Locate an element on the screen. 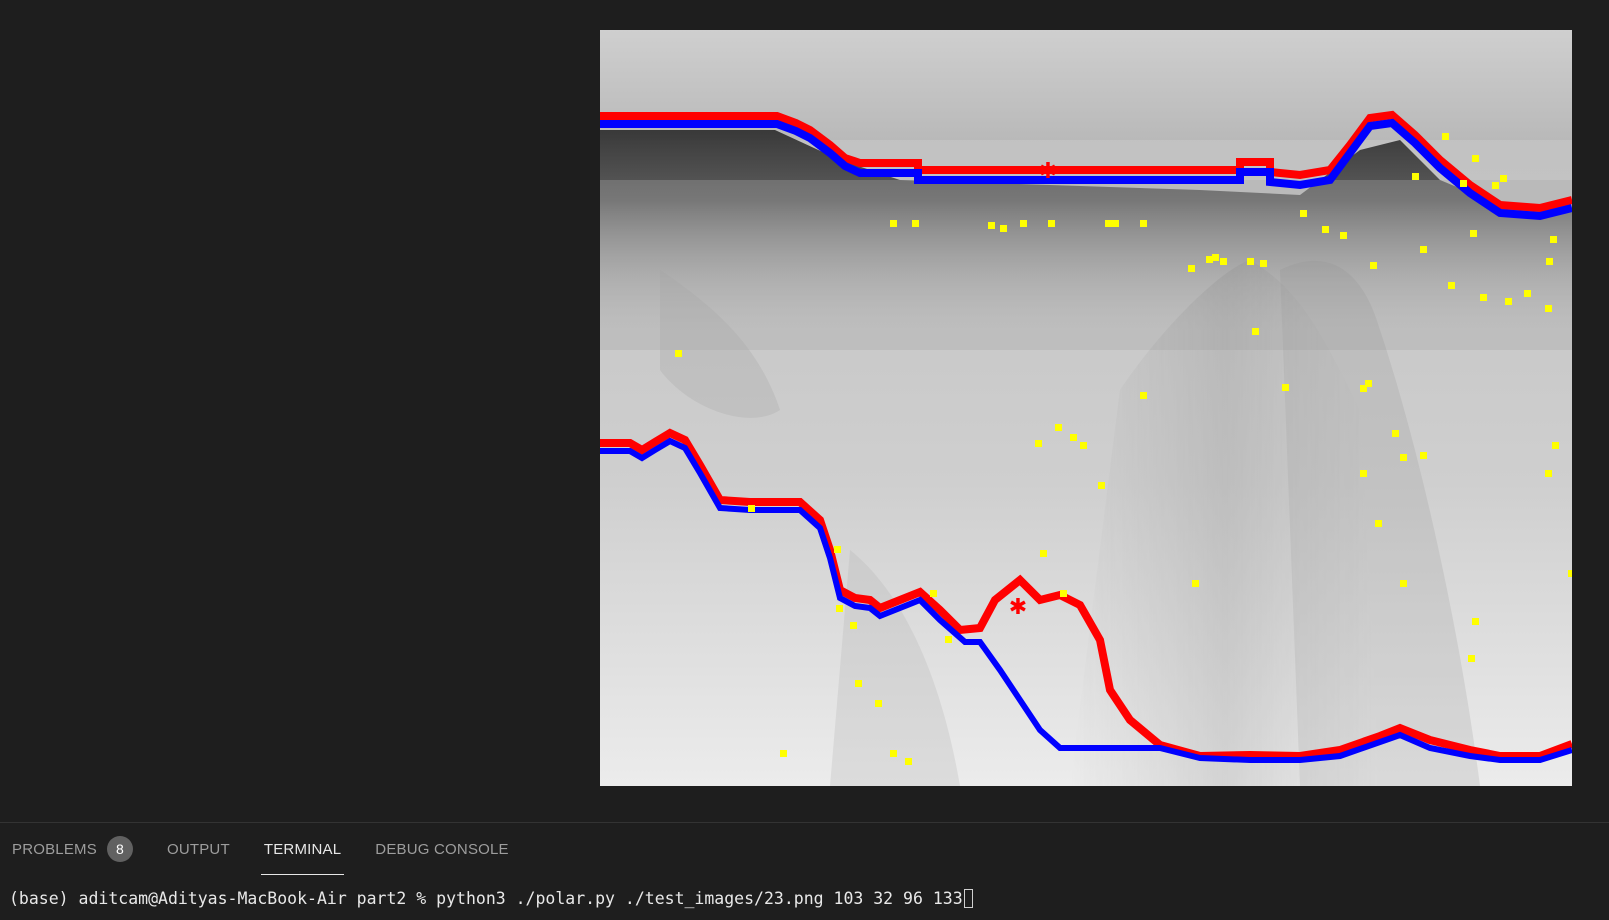 The height and width of the screenshot is (920, 1609). tab-debug-console: DEBUG CONSOLE is located at coordinates (441, 849).